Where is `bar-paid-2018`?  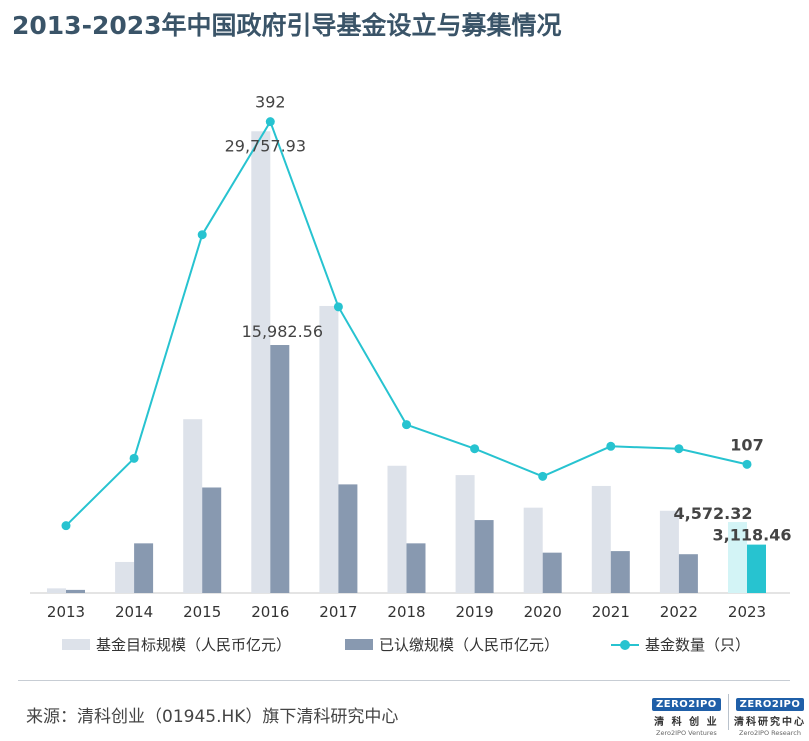
bar-paid-2018 is located at coordinates (416, 568).